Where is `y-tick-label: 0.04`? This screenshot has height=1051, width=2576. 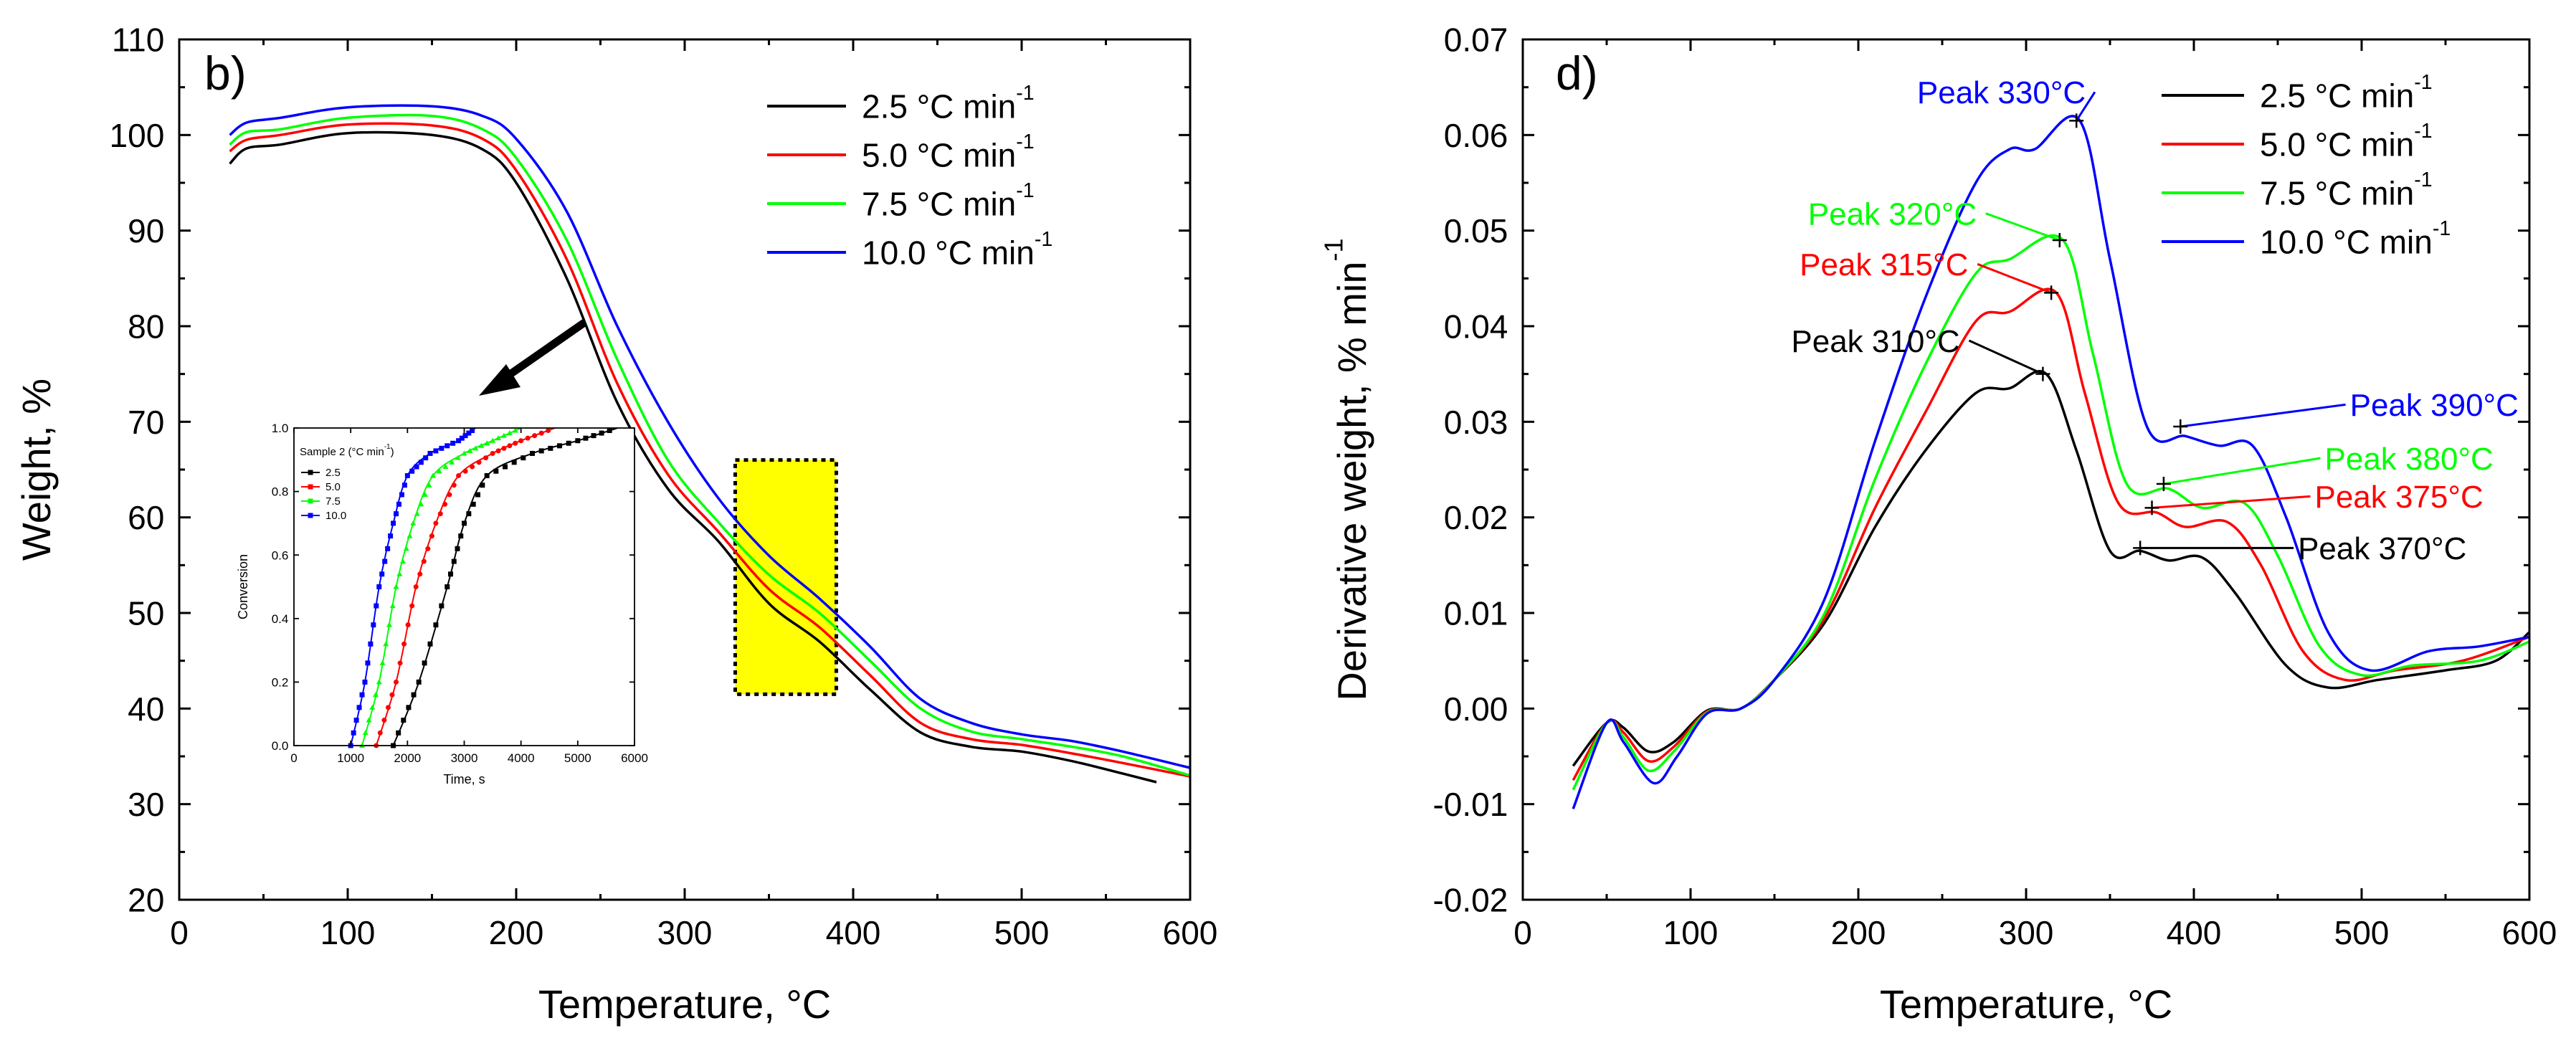
y-tick-label: 0.04 is located at coordinates (1476, 327).